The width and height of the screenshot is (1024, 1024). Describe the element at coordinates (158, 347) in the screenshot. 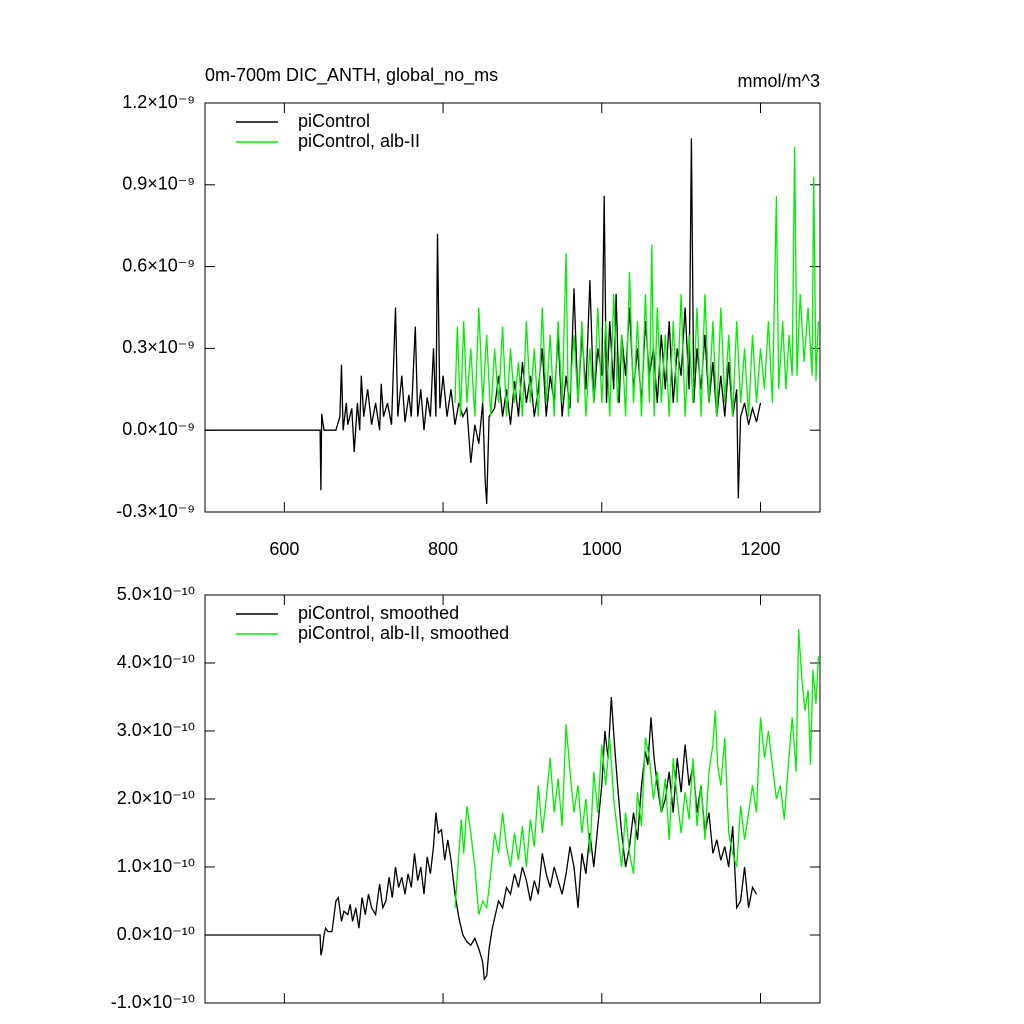

I see `y-tick-label: 0.3×10⁻⁹` at that location.